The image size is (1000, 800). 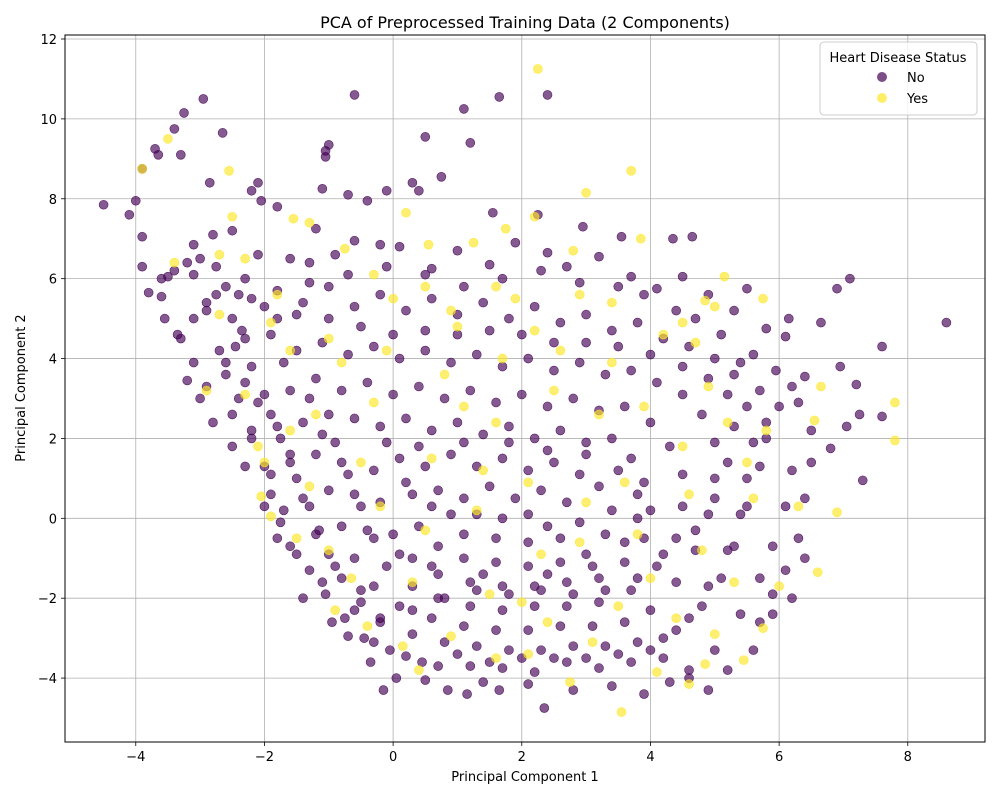 What do you see at coordinates (916, 78) in the screenshot?
I see `legend-label-no: No` at bounding box center [916, 78].